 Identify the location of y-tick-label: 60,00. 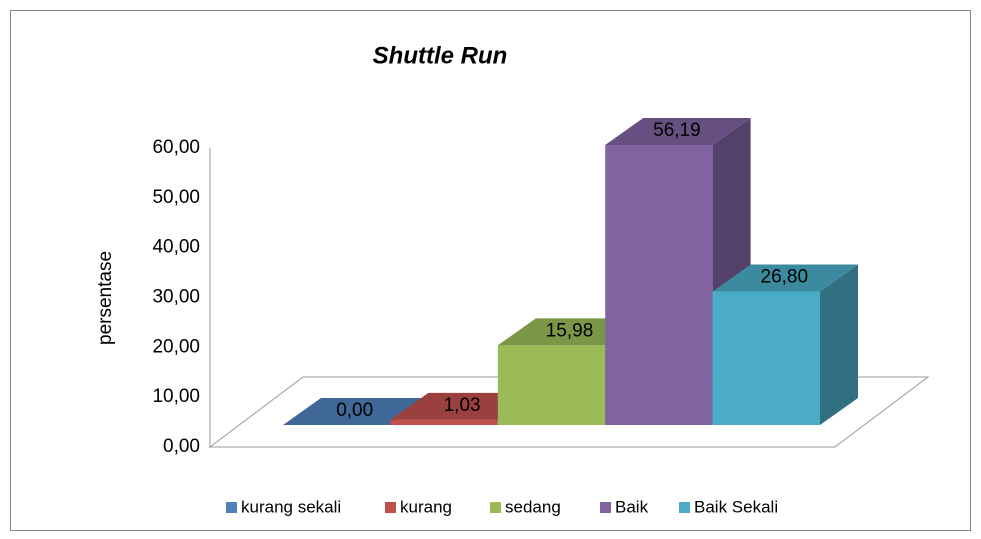
(176, 147).